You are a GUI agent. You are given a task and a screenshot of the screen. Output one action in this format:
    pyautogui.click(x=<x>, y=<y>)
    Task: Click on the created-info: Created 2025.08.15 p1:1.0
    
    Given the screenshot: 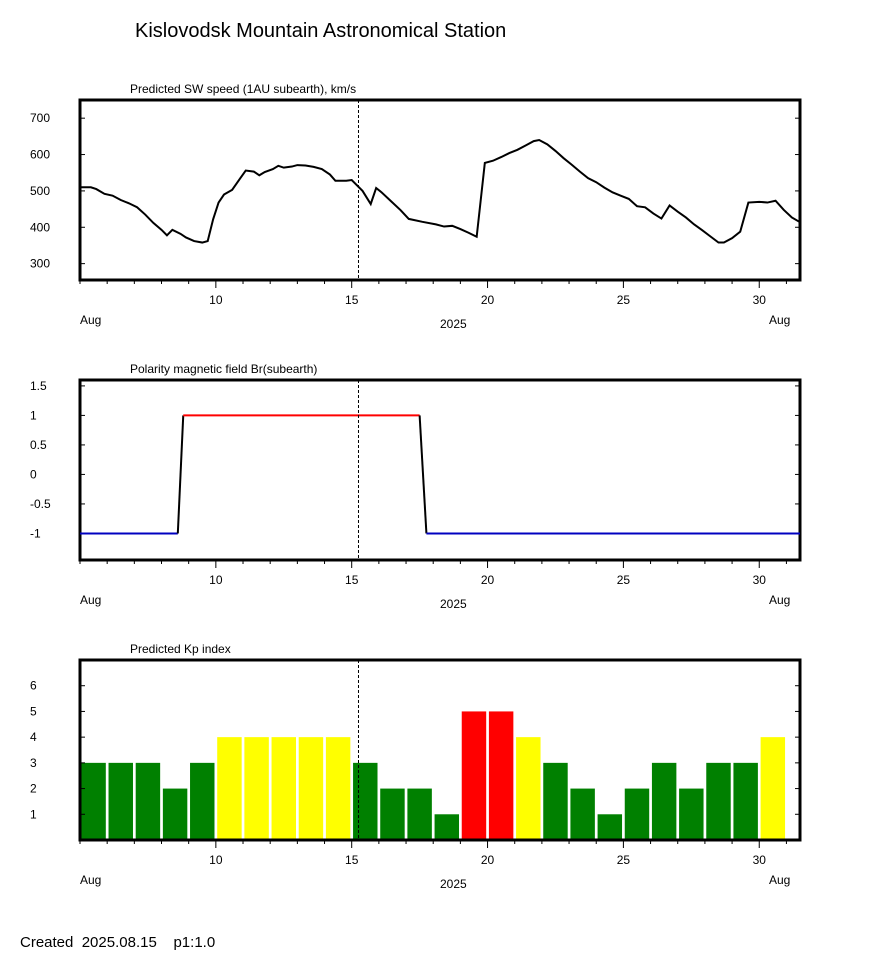 What is the action you would take?
    pyautogui.click(x=117, y=942)
    